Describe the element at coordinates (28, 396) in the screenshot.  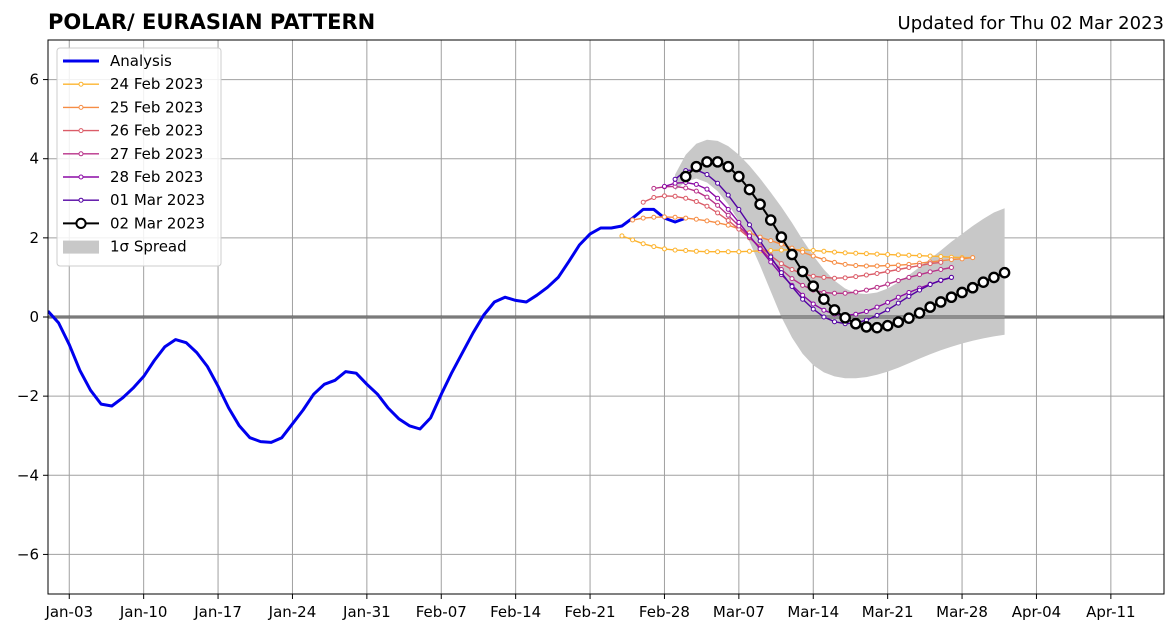
I see `y-tick-label: −2` at that location.